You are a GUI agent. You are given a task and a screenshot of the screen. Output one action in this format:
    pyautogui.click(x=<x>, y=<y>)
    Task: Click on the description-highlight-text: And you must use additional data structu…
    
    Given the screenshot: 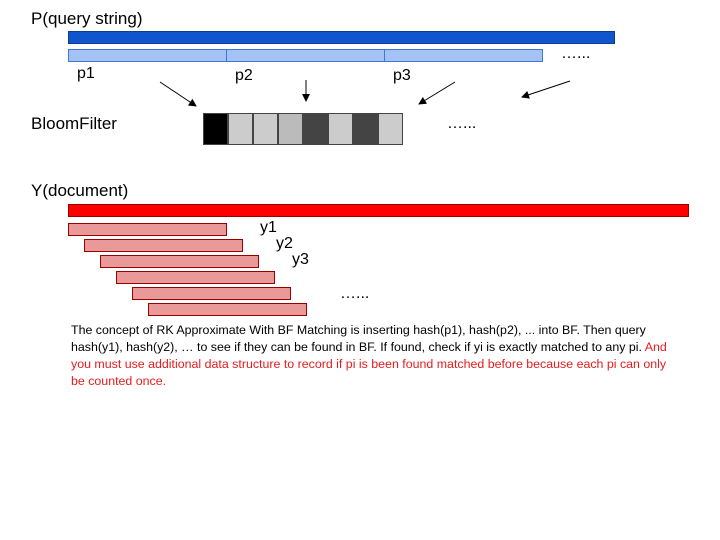 What is the action you would take?
    pyautogui.click(x=369, y=364)
    